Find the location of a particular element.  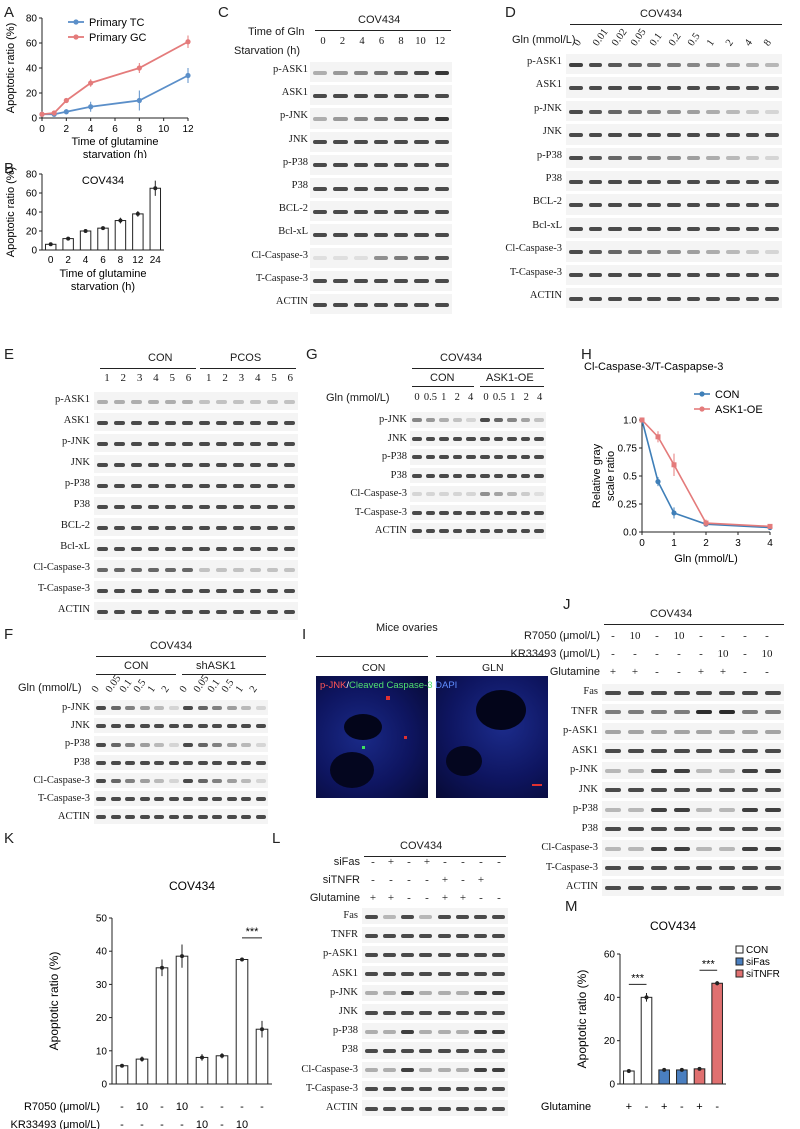

panel-label-l: L is located at coordinates (276, 838).